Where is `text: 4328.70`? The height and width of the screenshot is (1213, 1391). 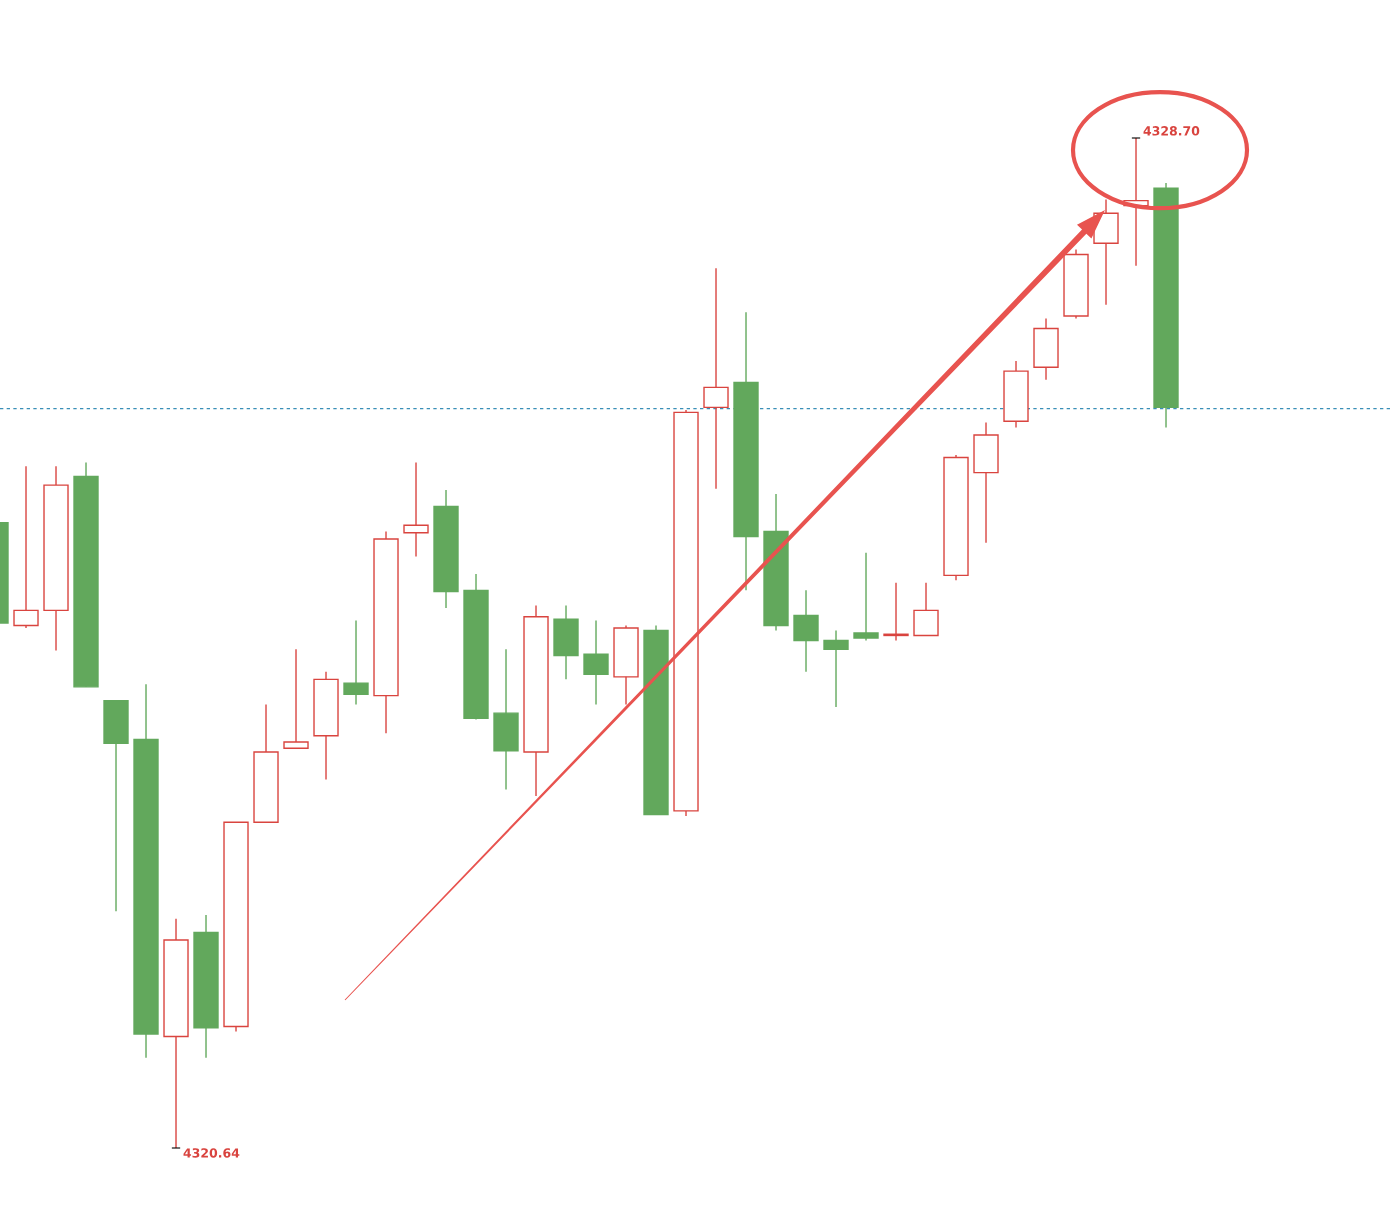 text: 4328.70 is located at coordinates (1171, 131).